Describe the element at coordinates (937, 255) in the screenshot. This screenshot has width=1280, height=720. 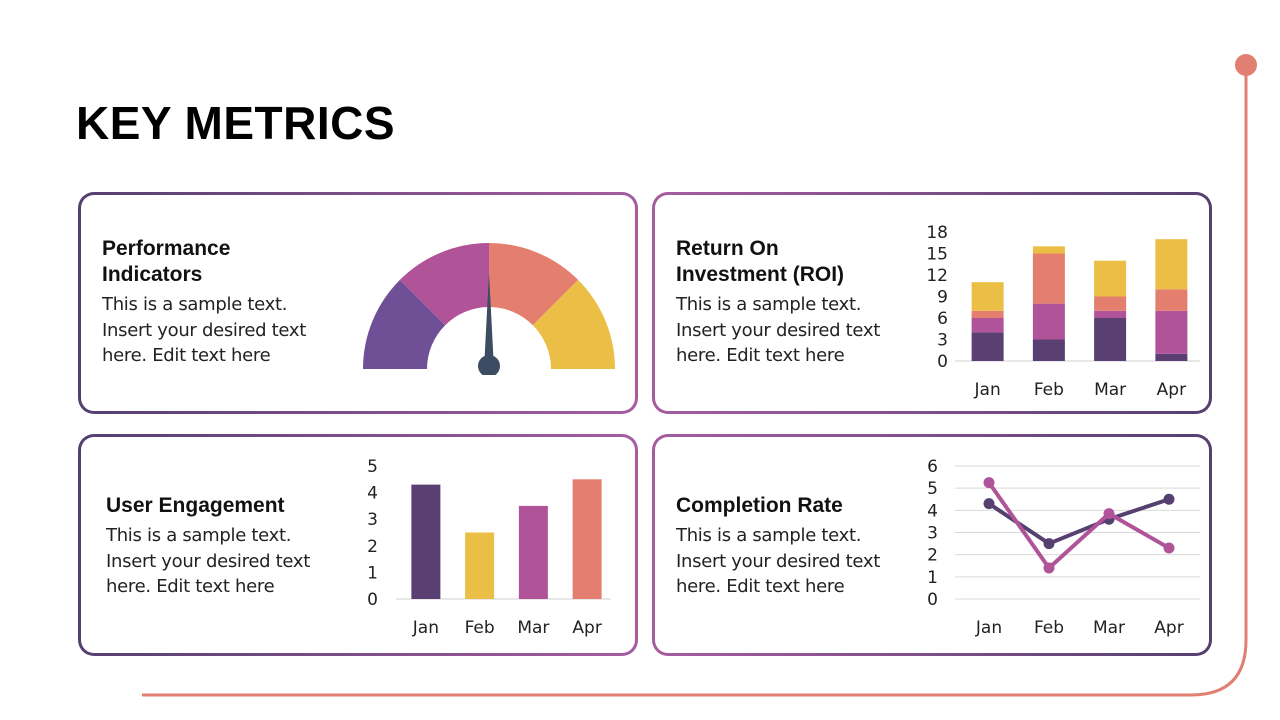
I see `y-tick-label: 15` at that location.